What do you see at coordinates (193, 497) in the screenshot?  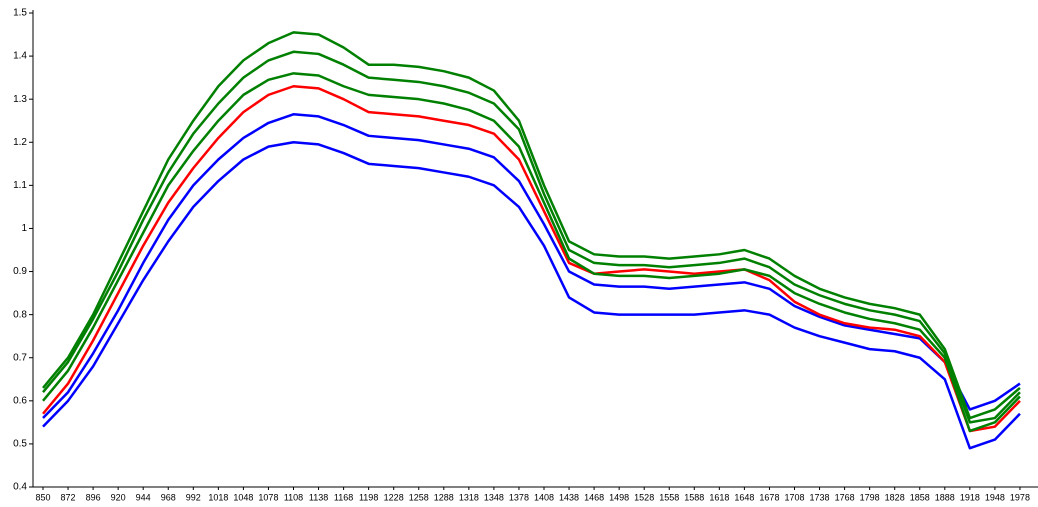 I see `x-tick-label: 992` at bounding box center [193, 497].